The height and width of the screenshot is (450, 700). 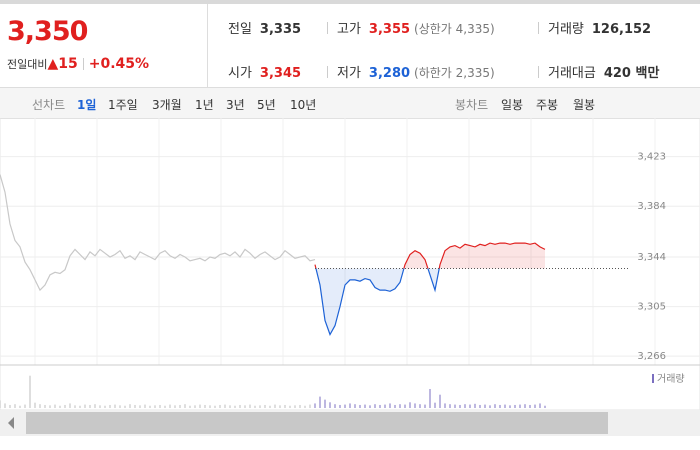 I want to click on stat: 거래대금 420 백만, so click(x=603, y=71).